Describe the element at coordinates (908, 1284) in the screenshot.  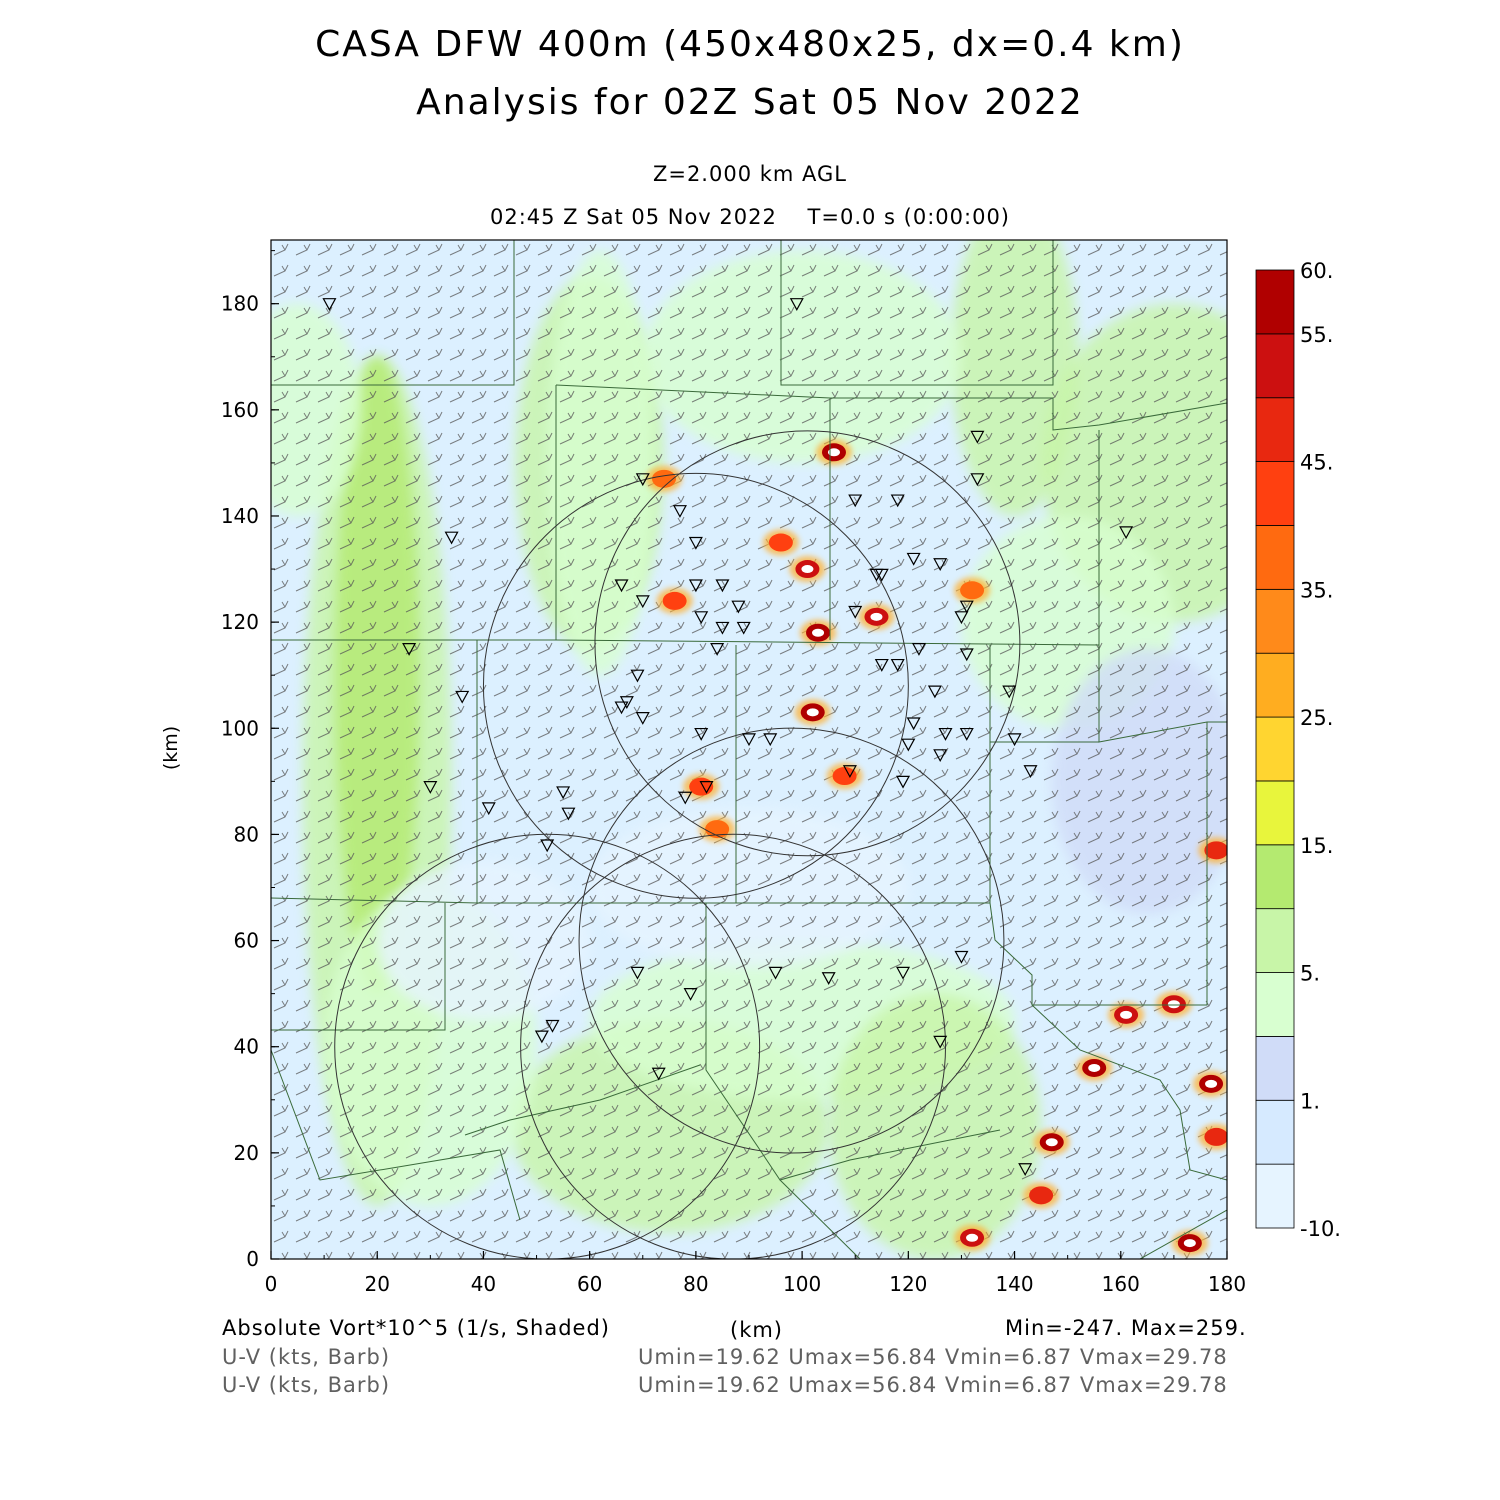
I see `x-tick-label: 120` at that location.